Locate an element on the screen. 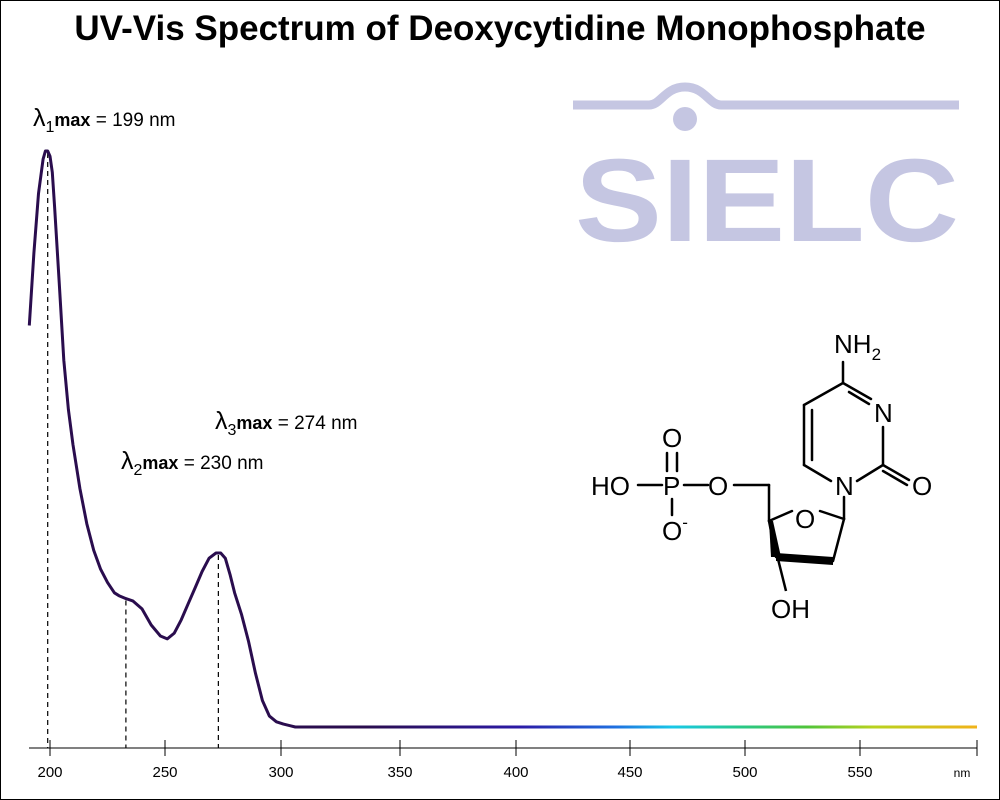  x-axis-unit: nm is located at coordinates (962, 773).